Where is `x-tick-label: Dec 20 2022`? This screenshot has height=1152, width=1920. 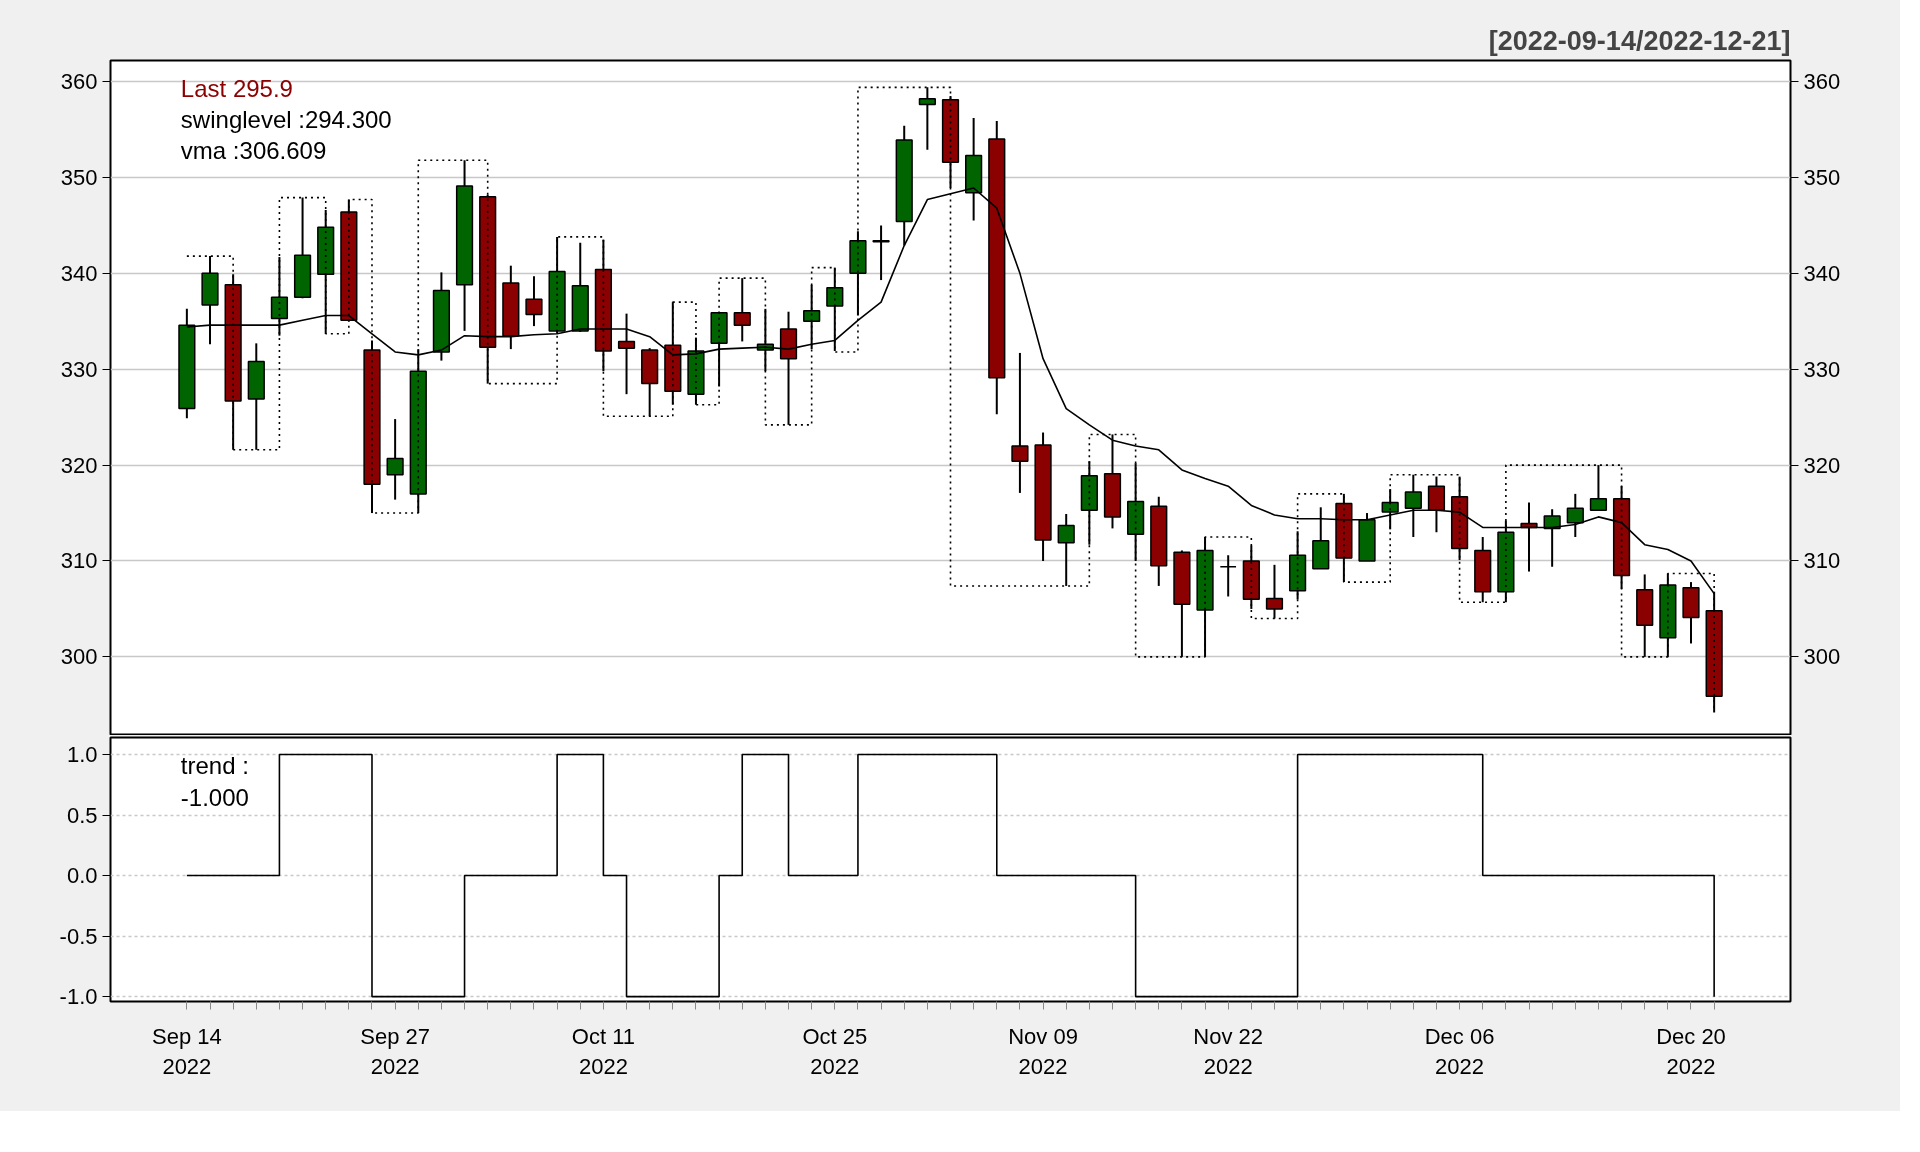
x-tick-label: Dec 20 2022 is located at coordinates (1691, 1051).